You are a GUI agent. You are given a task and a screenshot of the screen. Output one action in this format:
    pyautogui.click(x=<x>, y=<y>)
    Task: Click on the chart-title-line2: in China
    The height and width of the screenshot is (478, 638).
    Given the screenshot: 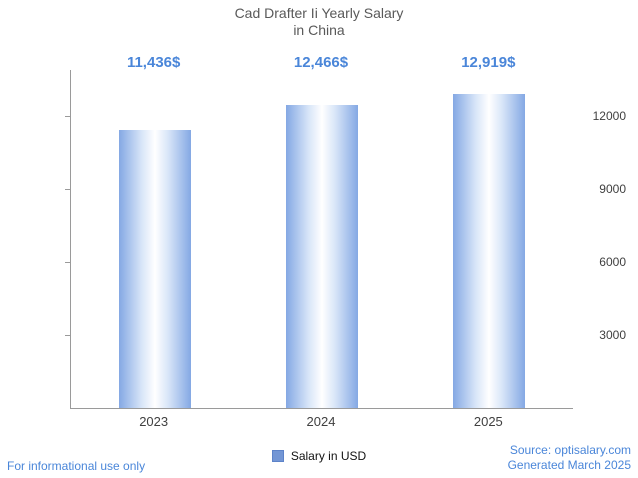 What is the action you would take?
    pyautogui.click(x=319, y=30)
    